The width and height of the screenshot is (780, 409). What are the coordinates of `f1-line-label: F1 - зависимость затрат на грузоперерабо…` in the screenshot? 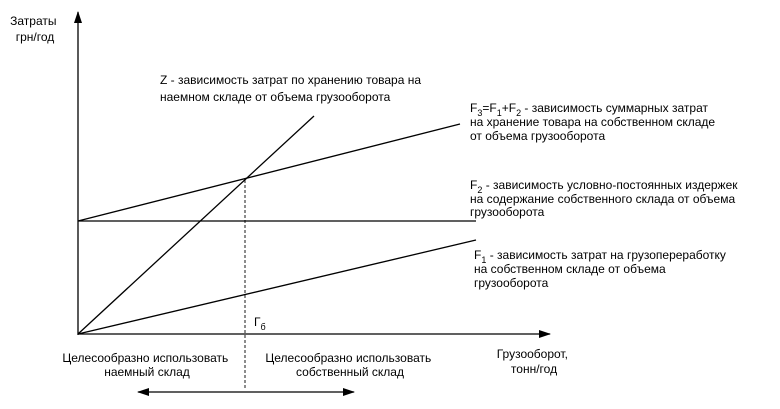 It's located at (601, 269).